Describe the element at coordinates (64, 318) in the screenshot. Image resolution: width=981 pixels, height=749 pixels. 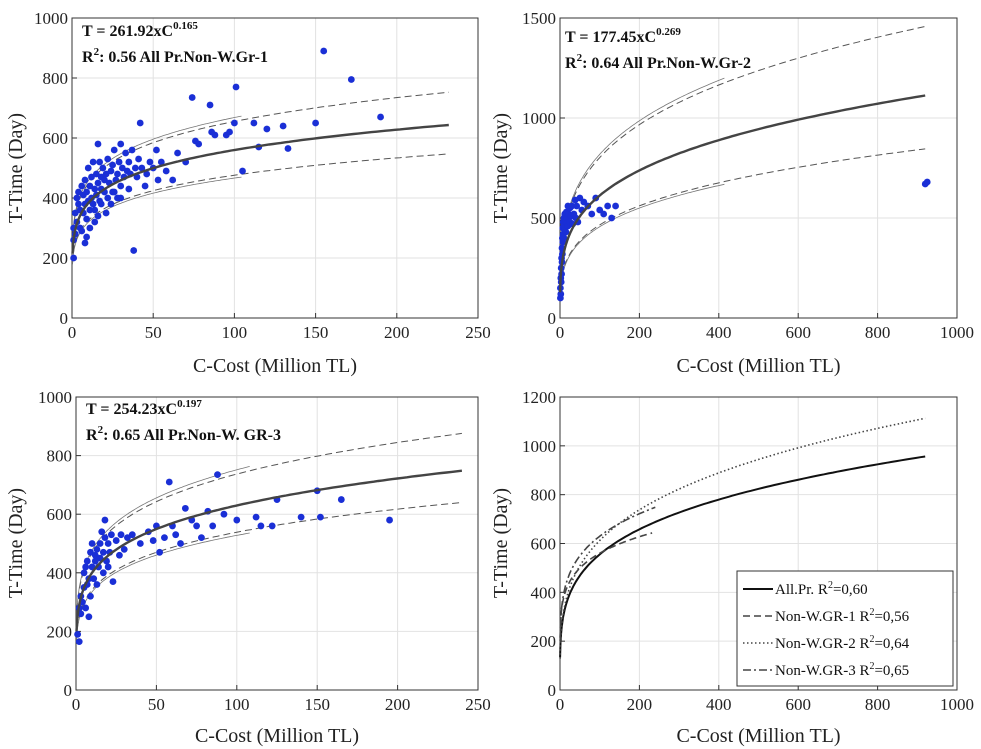
I see `y-tick-label: 0` at that location.